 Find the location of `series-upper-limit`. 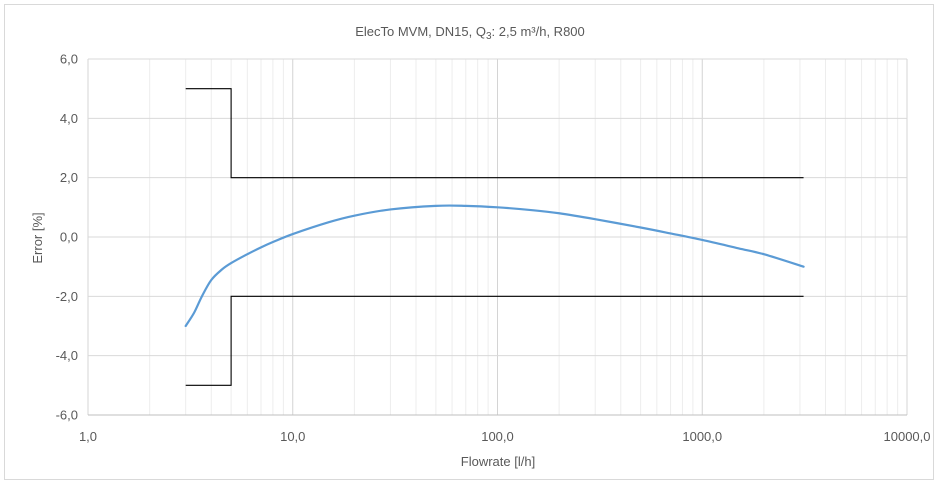

series-upper-limit is located at coordinates (494, 133).